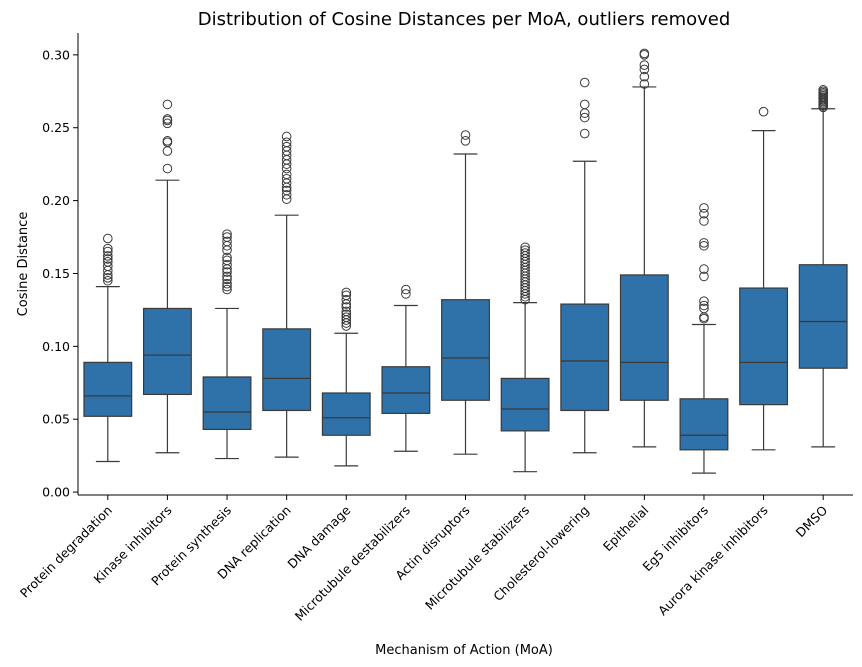  I want to click on x-axis-label: Mechanism of Action (MoA), so click(464, 650).